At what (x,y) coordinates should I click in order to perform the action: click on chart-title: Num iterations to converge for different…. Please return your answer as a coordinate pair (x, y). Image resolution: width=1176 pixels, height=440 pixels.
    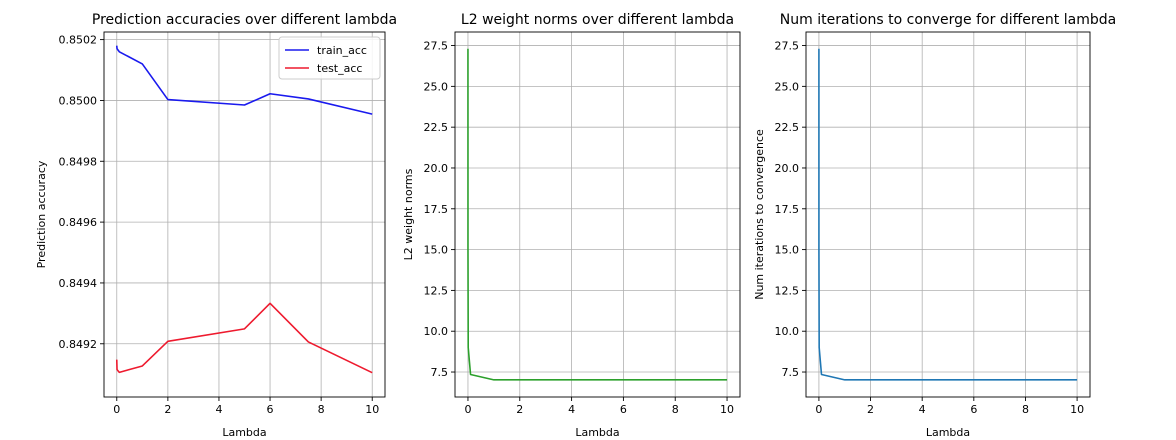
    Looking at the image, I should click on (948, 20).